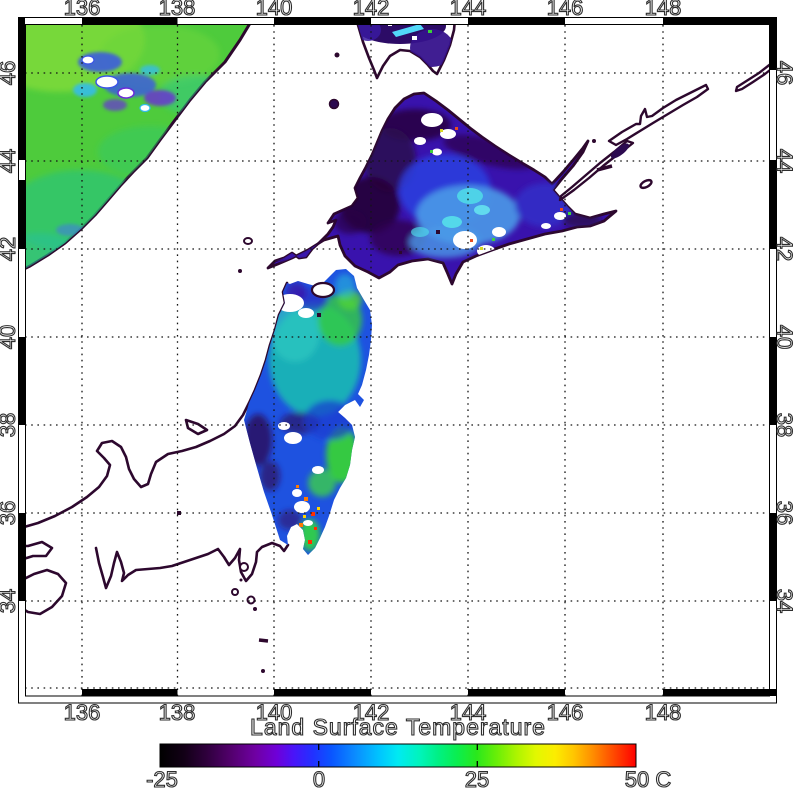 Image resolution: width=793 pixels, height=793 pixels. What do you see at coordinates (648, 779) in the screenshot?
I see `colorbar-label: 50 C` at bounding box center [648, 779].